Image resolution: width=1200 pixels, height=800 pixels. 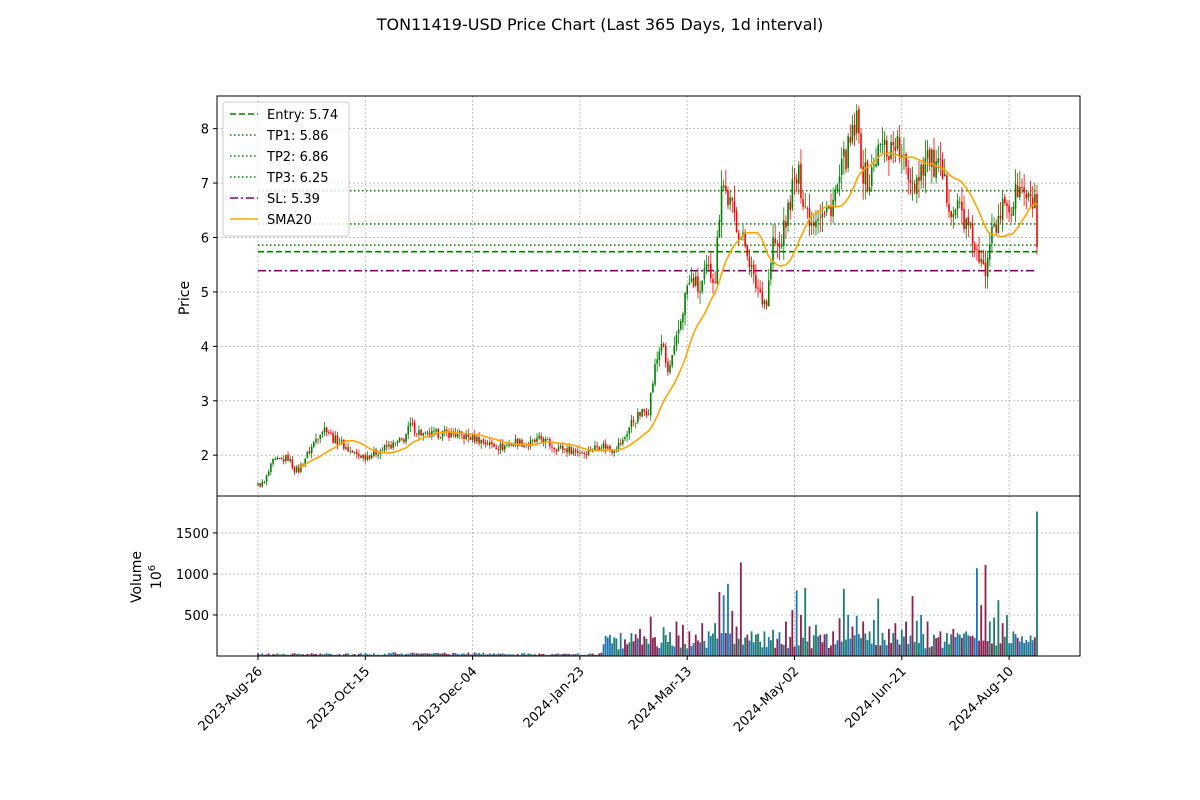 What do you see at coordinates (875, 697) in the screenshot?
I see `x-tick-label: 2024-Jun-21` at bounding box center [875, 697].